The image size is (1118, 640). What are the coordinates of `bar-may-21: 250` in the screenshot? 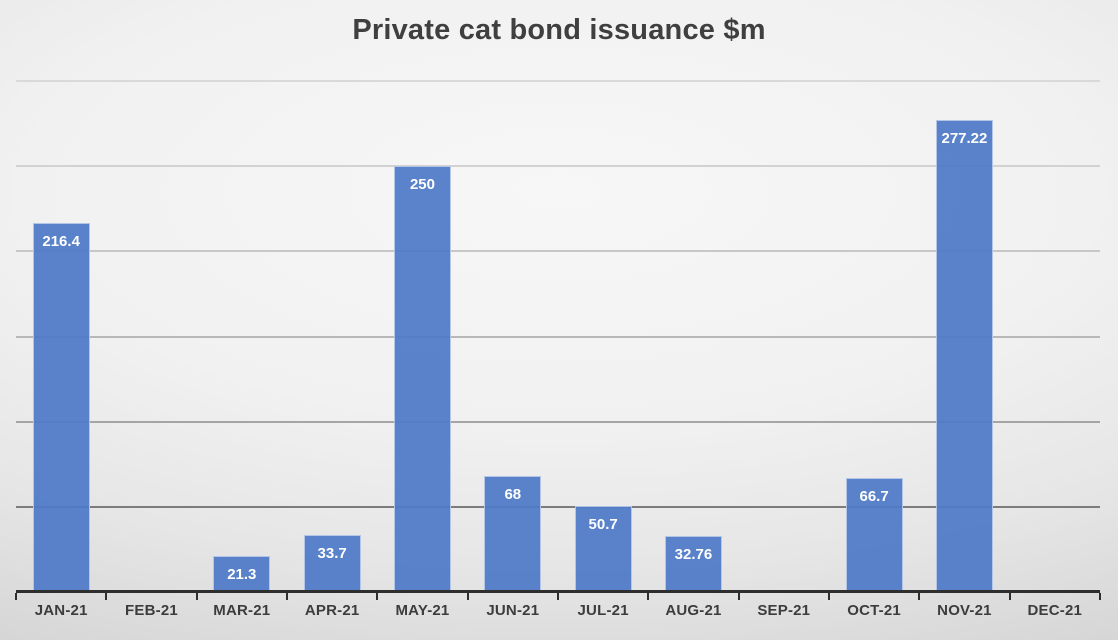 It's located at (422, 379).